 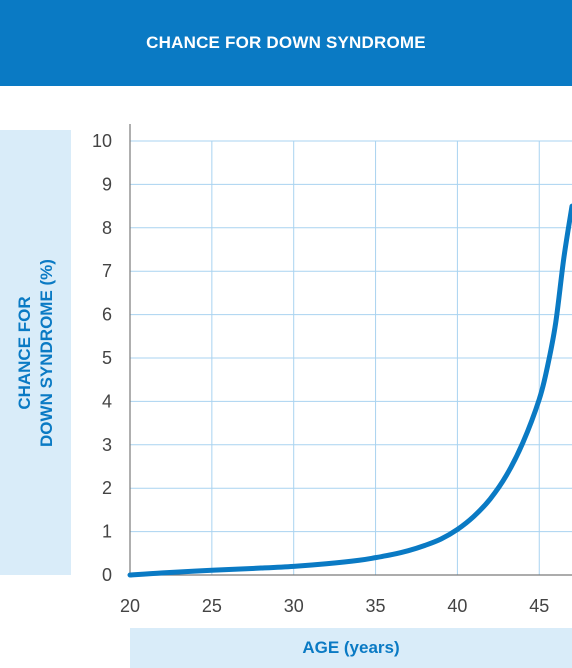 I want to click on x-axis-label-panel: AGE (years), so click(x=351, y=648).